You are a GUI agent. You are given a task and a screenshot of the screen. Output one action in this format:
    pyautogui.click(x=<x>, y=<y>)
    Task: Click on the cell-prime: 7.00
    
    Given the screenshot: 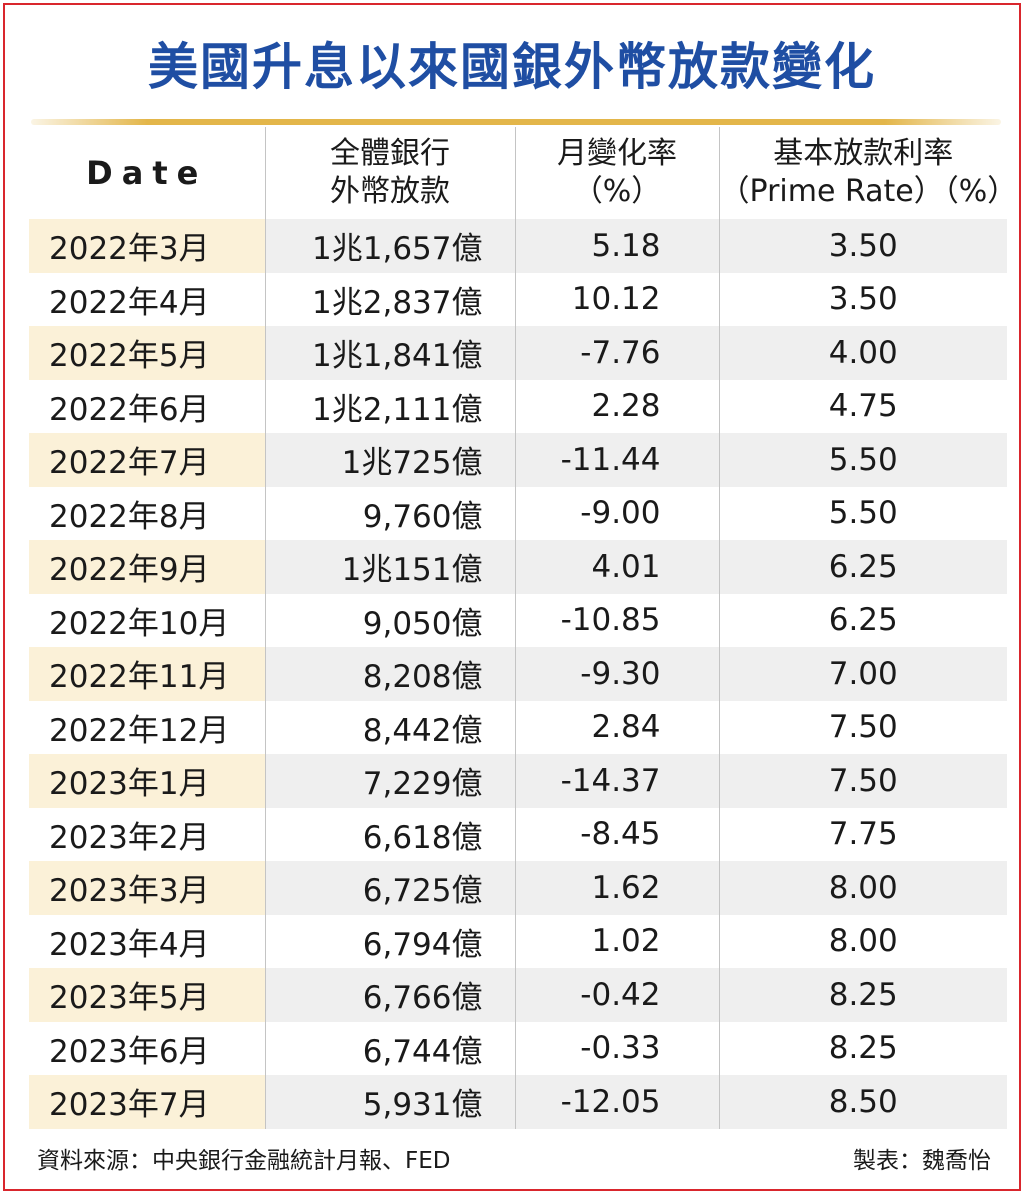 What is the action you would take?
    pyautogui.click(x=862, y=674)
    